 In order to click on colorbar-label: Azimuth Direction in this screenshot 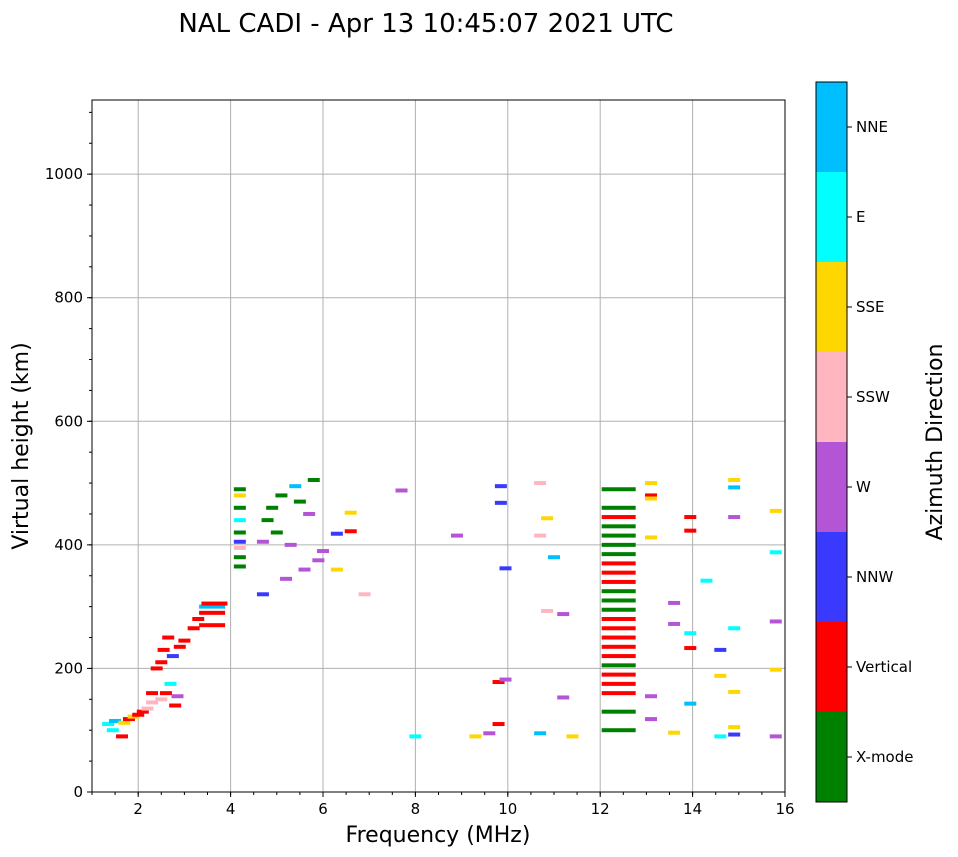, I will do `click(935, 441)`.